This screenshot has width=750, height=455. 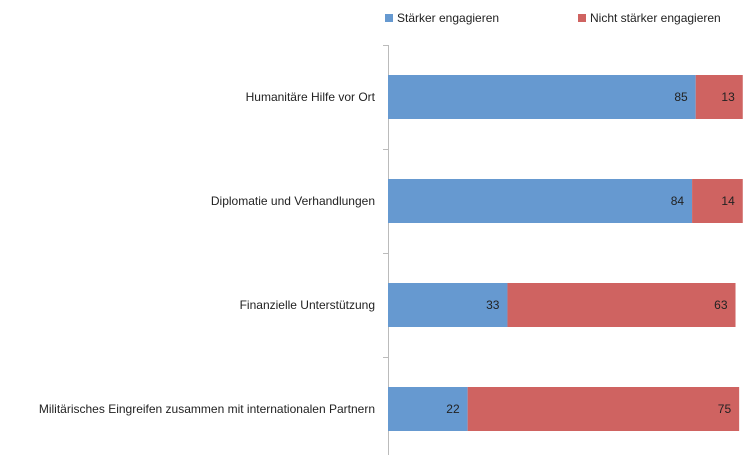 What do you see at coordinates (721, 305) in the screenshot?
I see `value-label: 63` at bounding box center [721, 305].